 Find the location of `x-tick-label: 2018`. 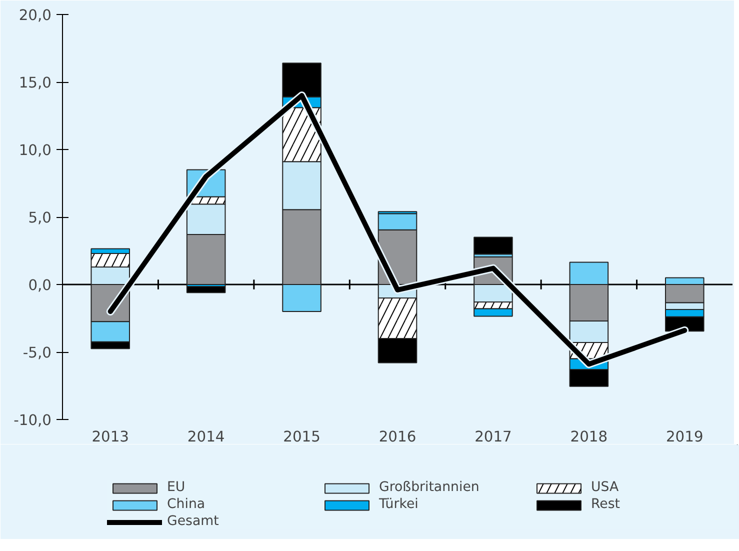

x-tick-label: 2018 is located at coordinates (589, 437).